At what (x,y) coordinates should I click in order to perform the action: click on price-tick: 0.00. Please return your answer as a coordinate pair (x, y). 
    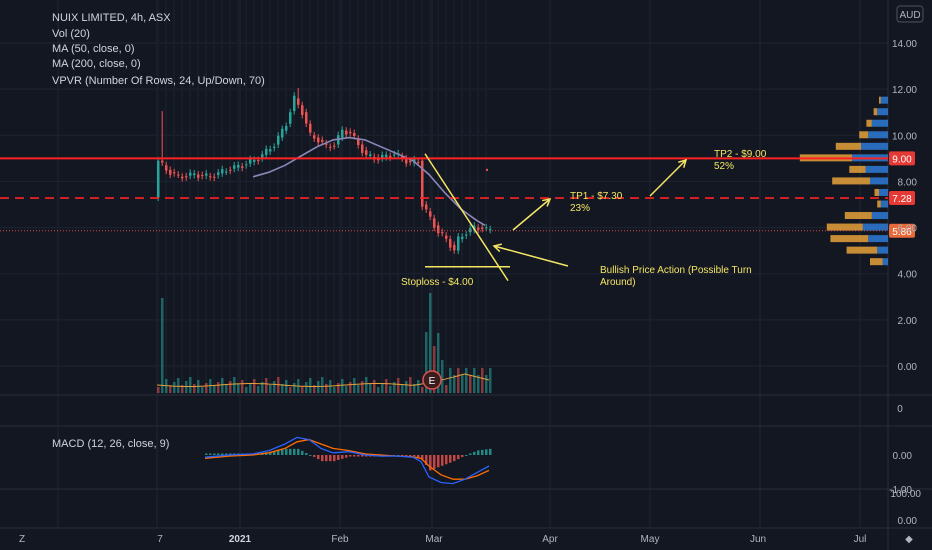
    Looking at the image, I should click on (908, 367).